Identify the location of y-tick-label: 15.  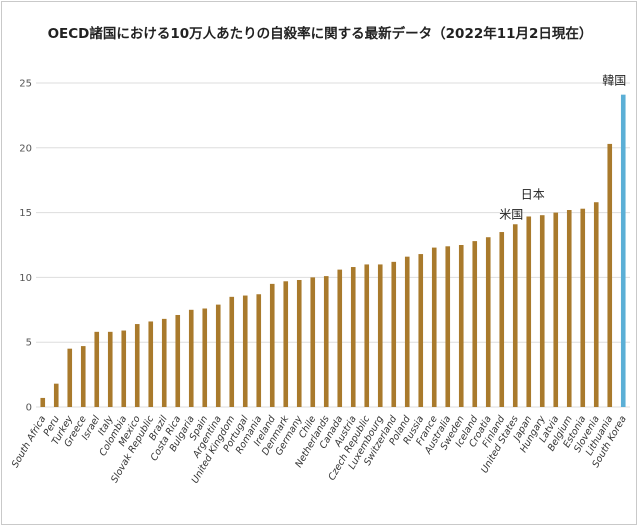
(25, 213).